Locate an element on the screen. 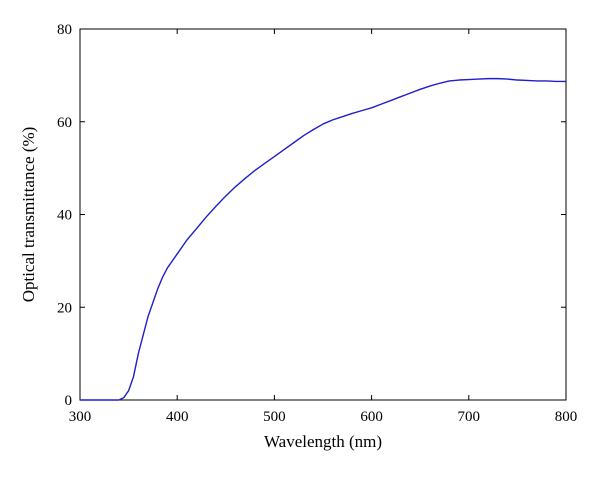  y-tick-label-0: 0 is located at coordinates (69, 401).